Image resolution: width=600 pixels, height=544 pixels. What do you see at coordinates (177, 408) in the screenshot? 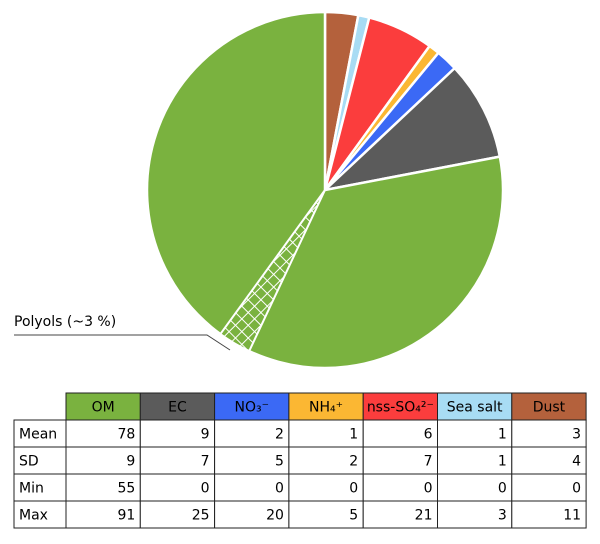
I see `header-label: EC` at bounding box center [177, 408].